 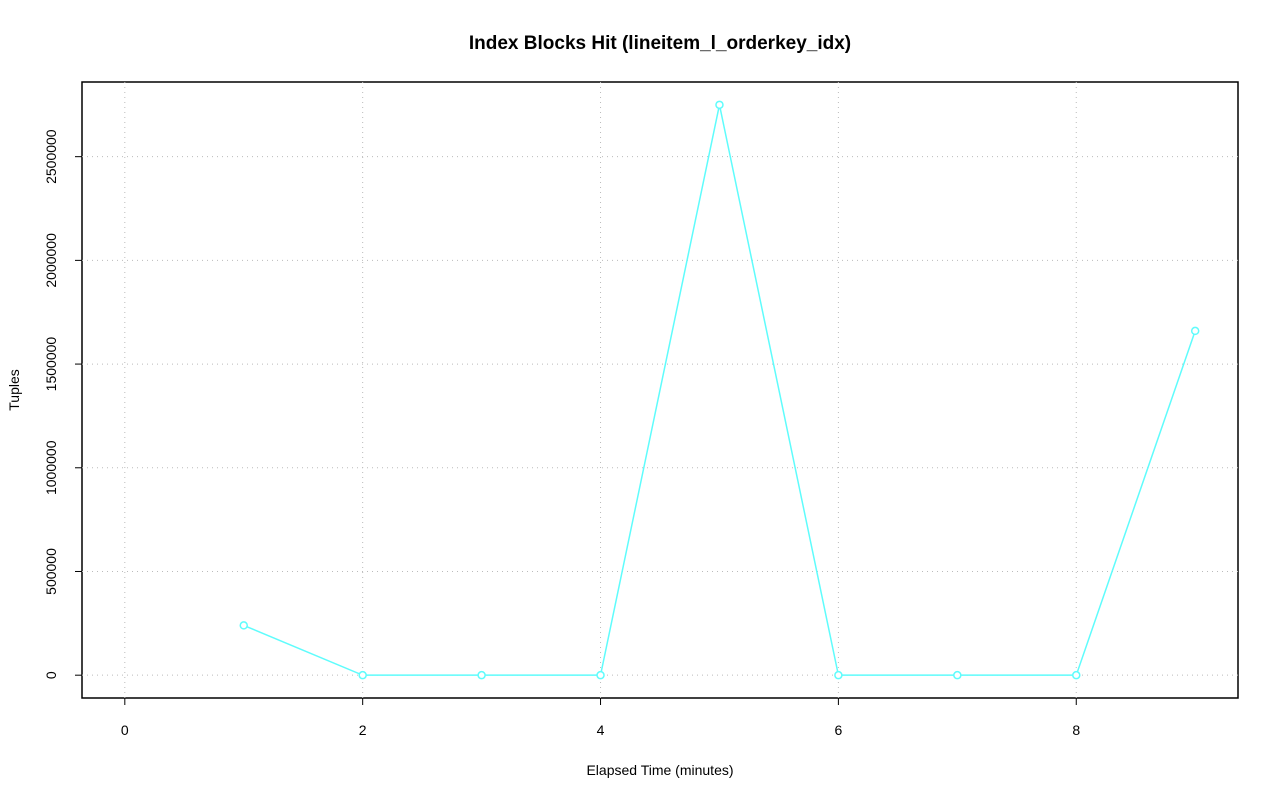 I want to click on y-tick-label: 2500000, so click(x=51, y=156).